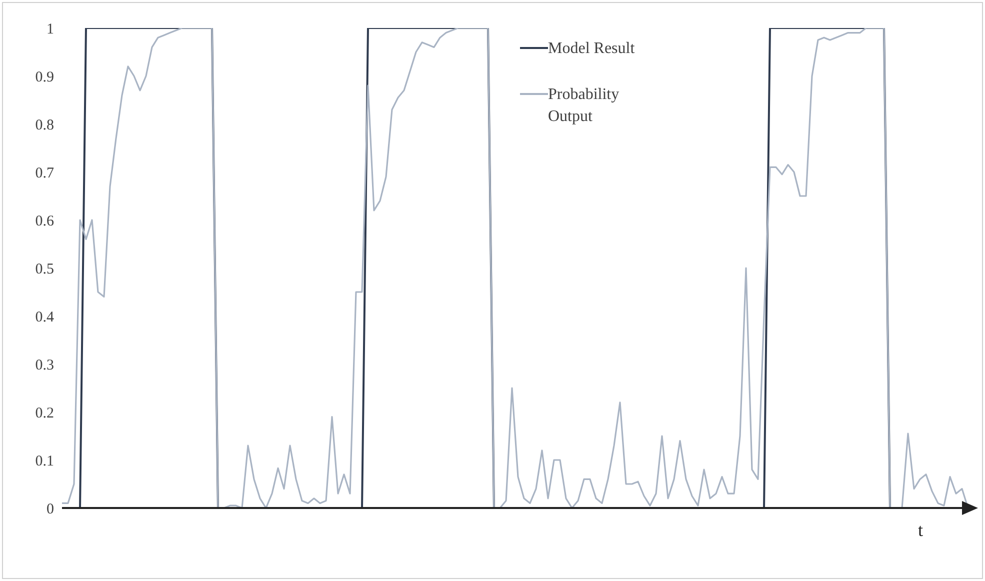 The height and width of the screenshot is (581, 985). I want to click on y-tick-label: 0.5, so click(44, 269).